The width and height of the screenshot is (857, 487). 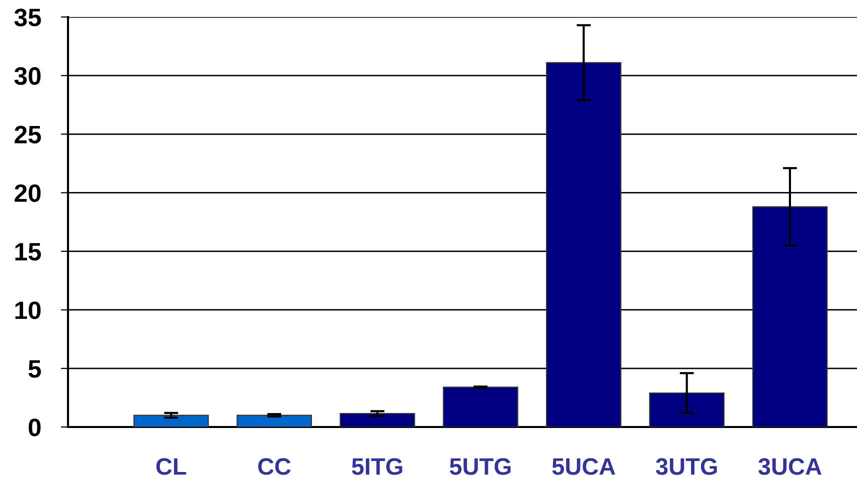 I want to click on x-tick-label: CC, so click(x=274, y=466).